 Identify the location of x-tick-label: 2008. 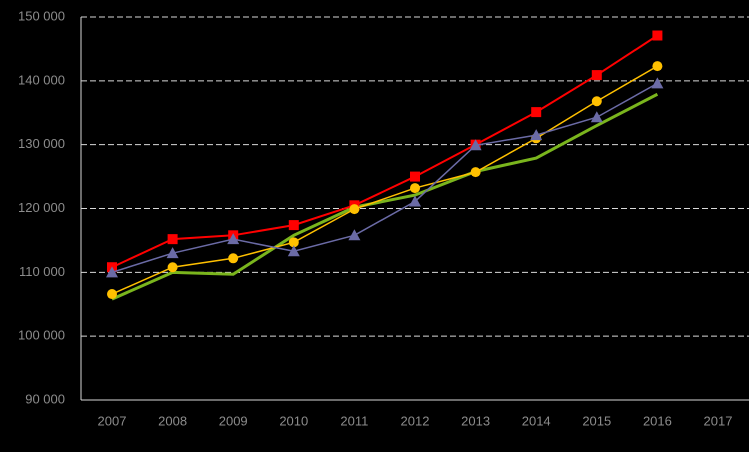
(172, 420).